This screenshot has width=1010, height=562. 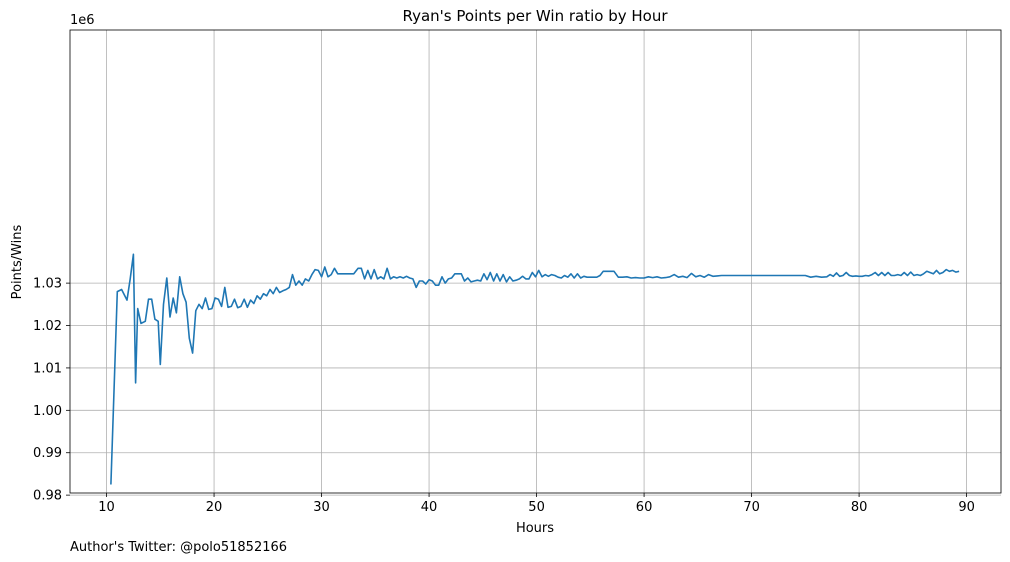 What do you see at coordinates (47, 368) in the screenshot?
I see `y-tick-label: 1.01` at bounding box center [47, 368].